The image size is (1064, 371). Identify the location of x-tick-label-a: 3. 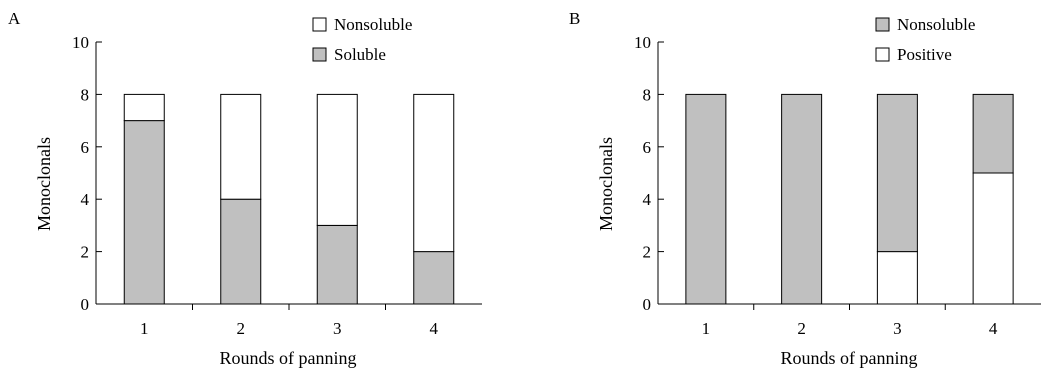
(337, 328).